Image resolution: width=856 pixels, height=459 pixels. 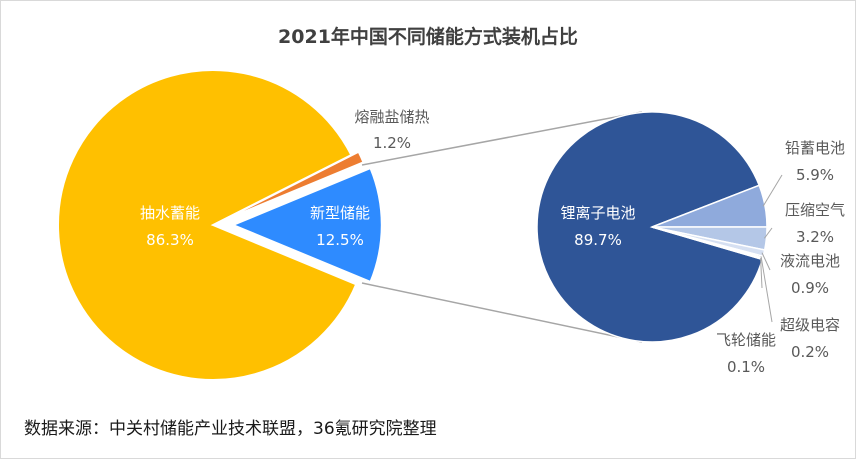 What do you see at coordinates (170, 240) in the screenshot?
I see `label-pumped-hydro-value: 86.3%` at bounding box center [170, 240].